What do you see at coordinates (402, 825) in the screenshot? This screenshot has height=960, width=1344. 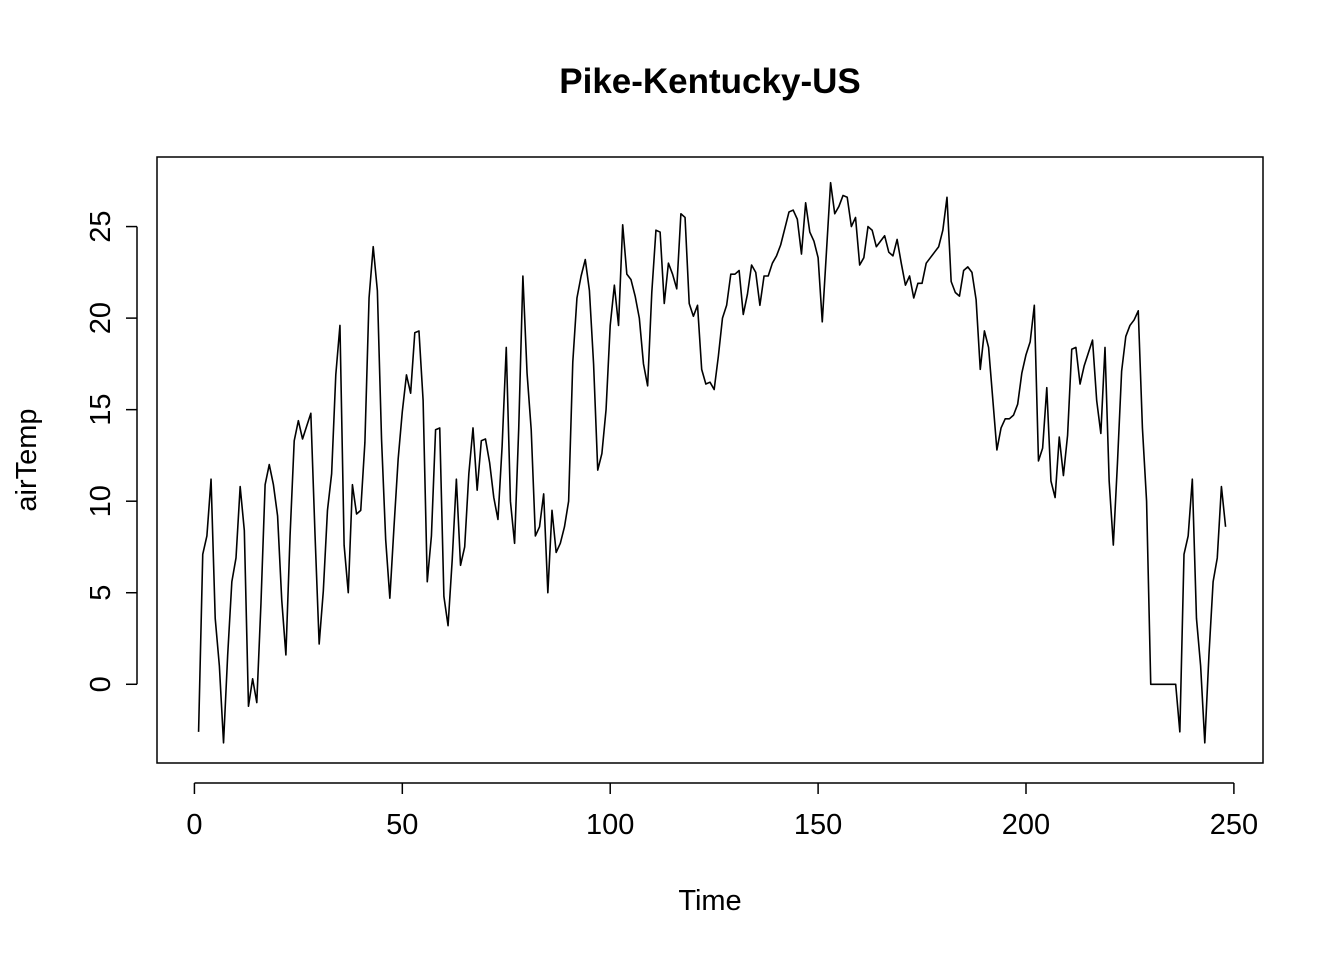 I see `x-tick-label: 50` at bounding box center [402, 825].